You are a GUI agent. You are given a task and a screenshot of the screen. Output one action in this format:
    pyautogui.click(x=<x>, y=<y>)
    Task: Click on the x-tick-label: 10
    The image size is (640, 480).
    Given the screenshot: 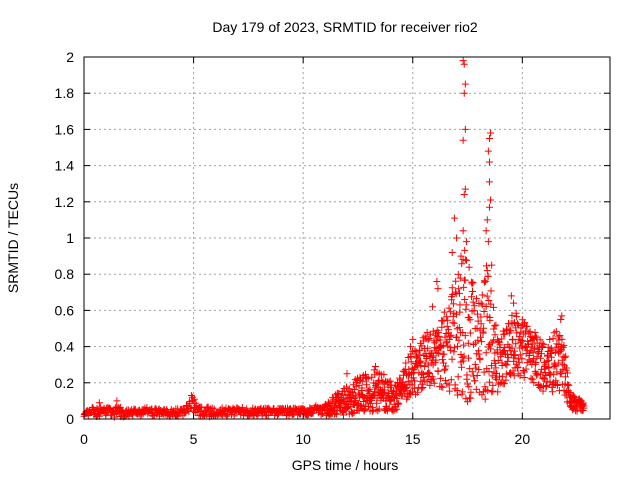 What is the action you would take?
    pyautogui.click(x=303, y=439)
    